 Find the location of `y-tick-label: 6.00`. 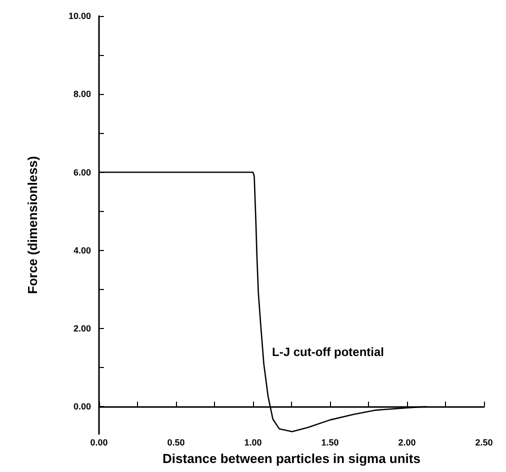

y-tick-label: 6.00 is located at coordinates (82, 172).